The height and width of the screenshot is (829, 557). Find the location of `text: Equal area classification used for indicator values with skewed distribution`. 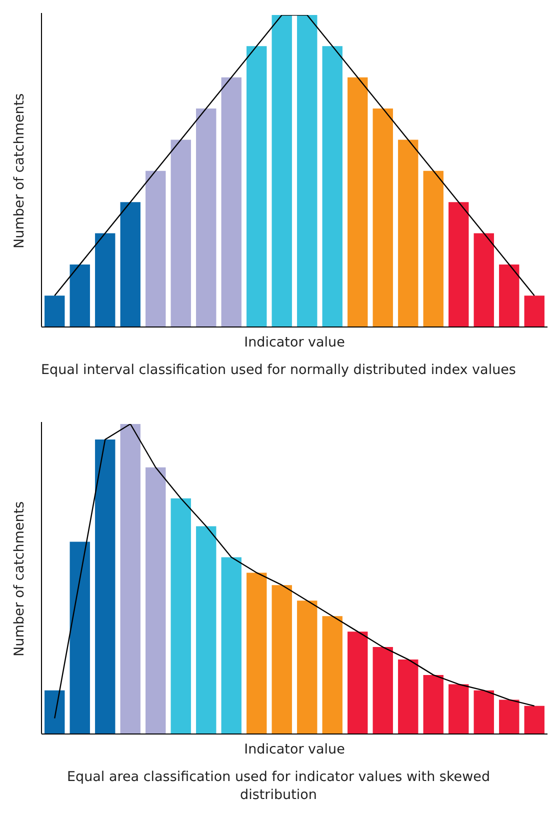

text: Equal area classification used for indicator values with skewed distribution is located at coordinates (279, 786).